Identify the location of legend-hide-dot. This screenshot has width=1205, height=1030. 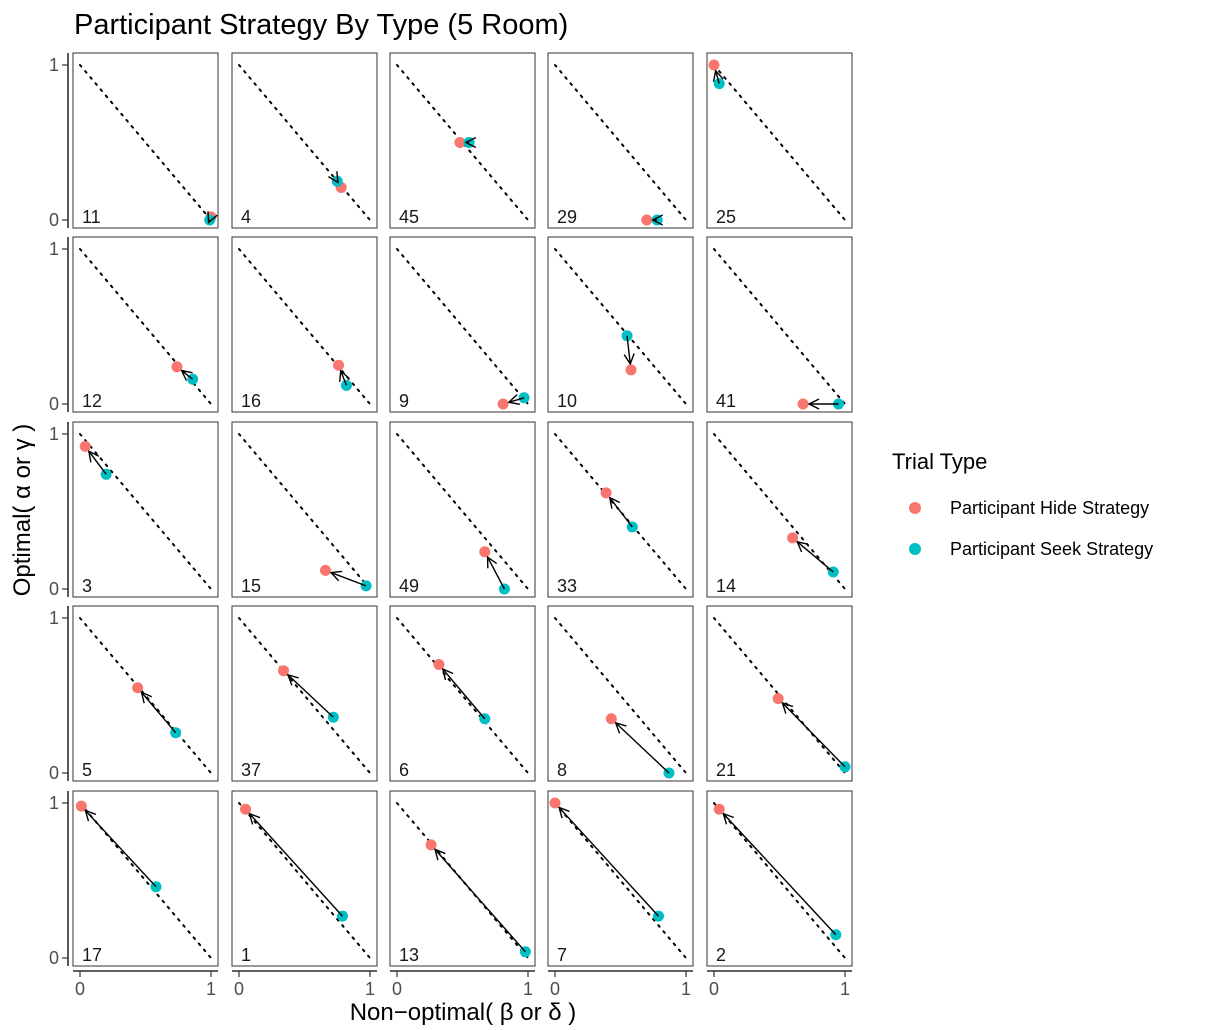
(915, 508).